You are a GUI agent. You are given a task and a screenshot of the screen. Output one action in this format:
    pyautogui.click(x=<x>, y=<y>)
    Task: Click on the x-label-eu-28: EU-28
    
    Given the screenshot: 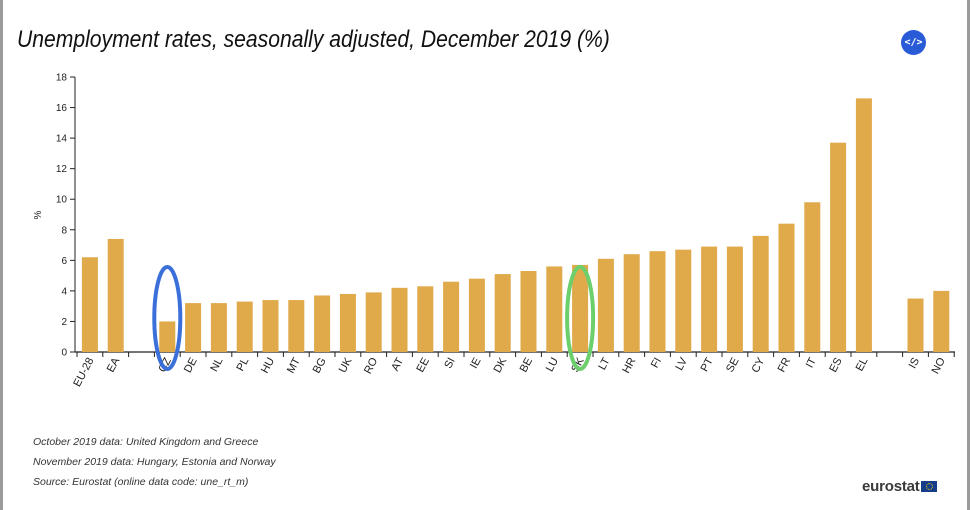 What is the action you would take?
    pyautogui.click(x=83, y=372)
    